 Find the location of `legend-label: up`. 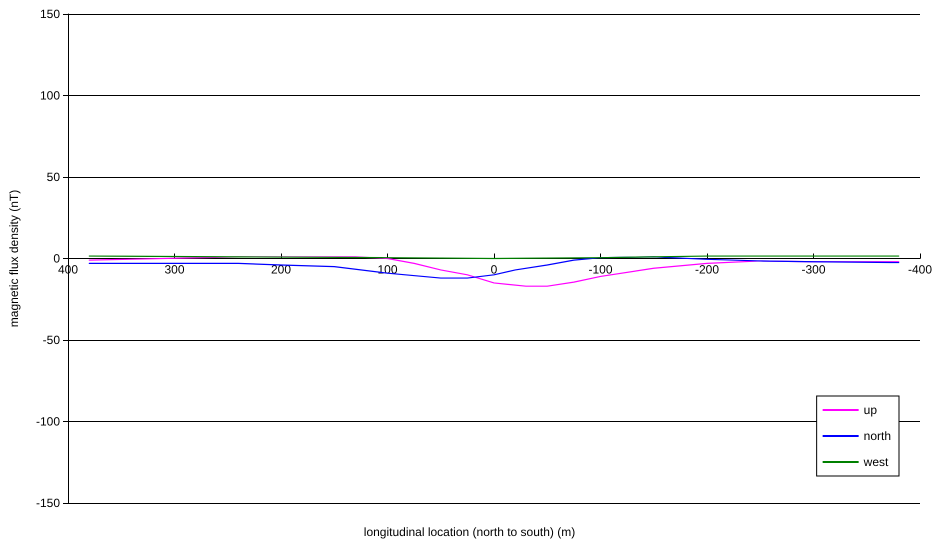

legend-label: up is located at coordinates (871, 410).